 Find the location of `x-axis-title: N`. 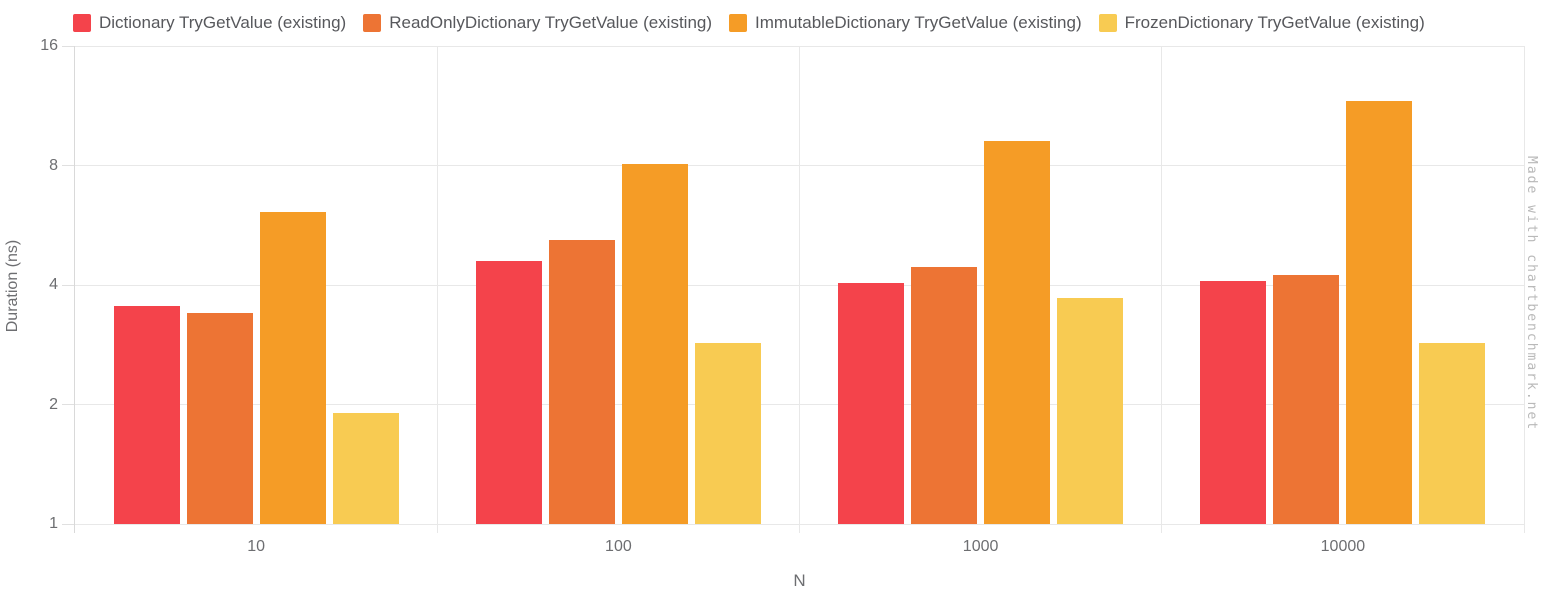

x-axis-title: N is located at coordinates (799, 580).